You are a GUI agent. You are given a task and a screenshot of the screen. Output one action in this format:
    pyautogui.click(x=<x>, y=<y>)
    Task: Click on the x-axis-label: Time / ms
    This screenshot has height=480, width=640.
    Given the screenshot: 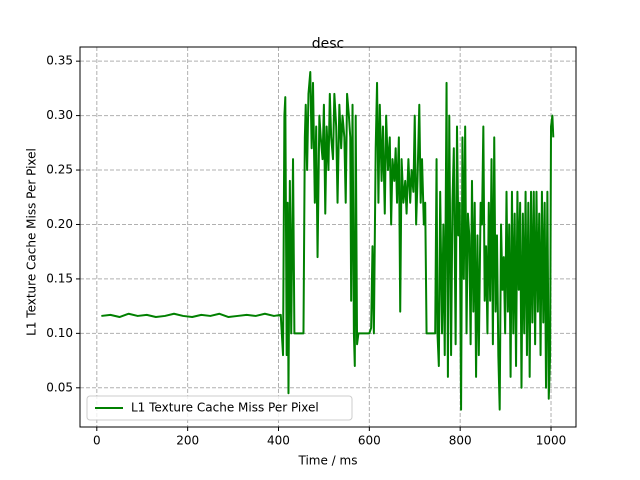 What is the action you would take?
    pyautogui.click(x=328, y=461)
    